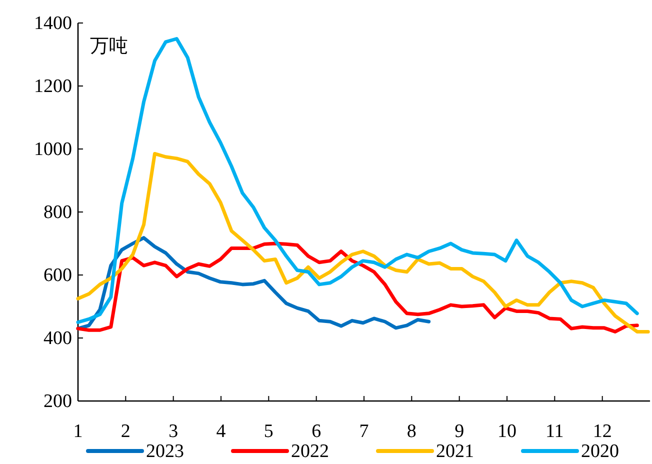  Describe the element at coordinates (507, 431) in the screenshot. I see `x-tick-label: 10` at that location.